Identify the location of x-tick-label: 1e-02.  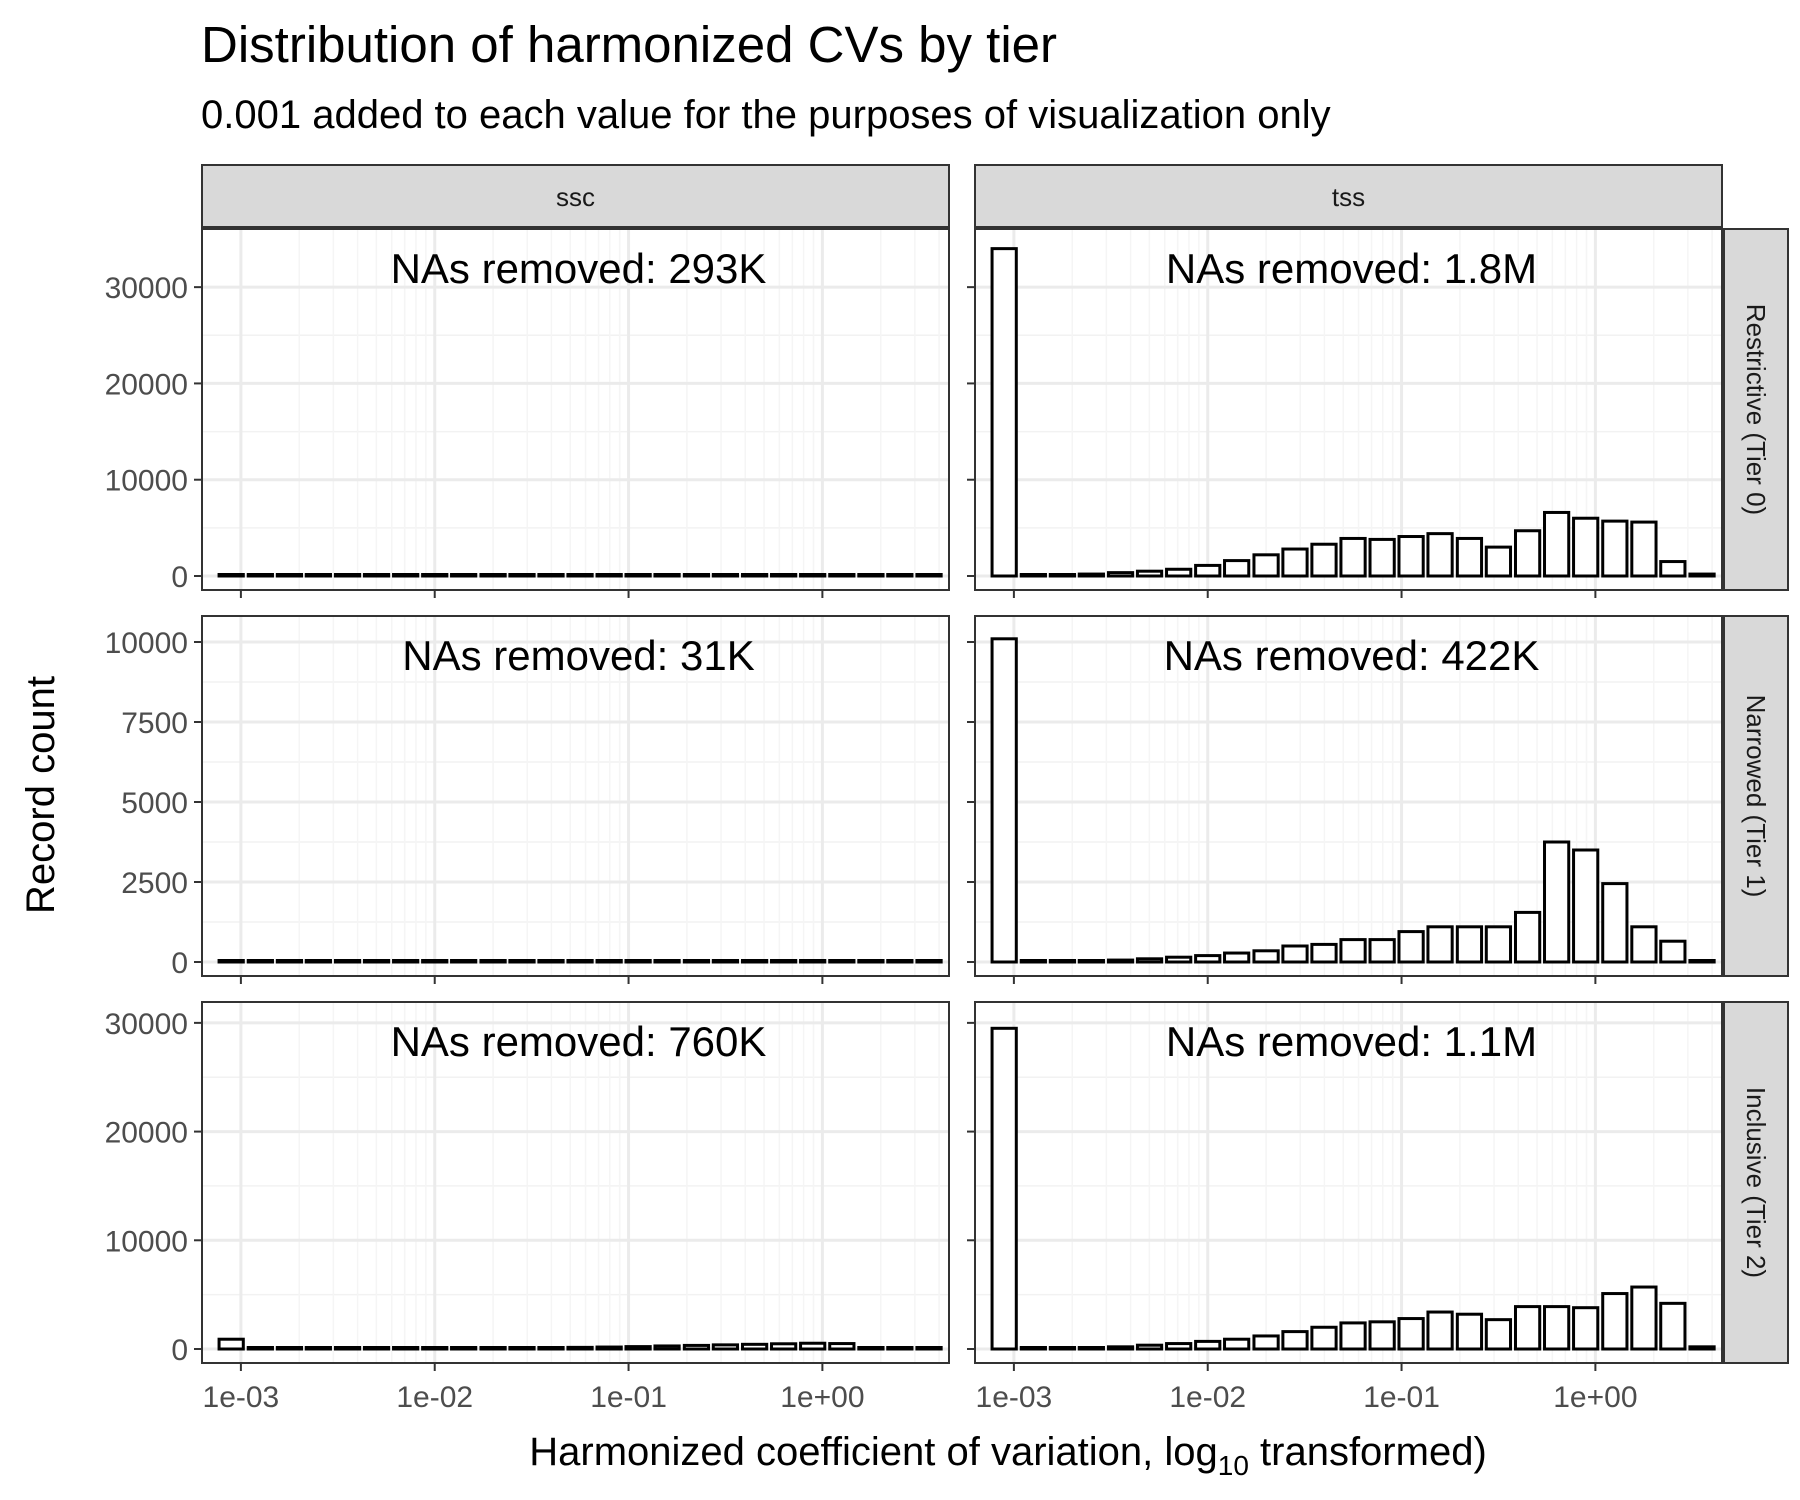
(1207, 1397).